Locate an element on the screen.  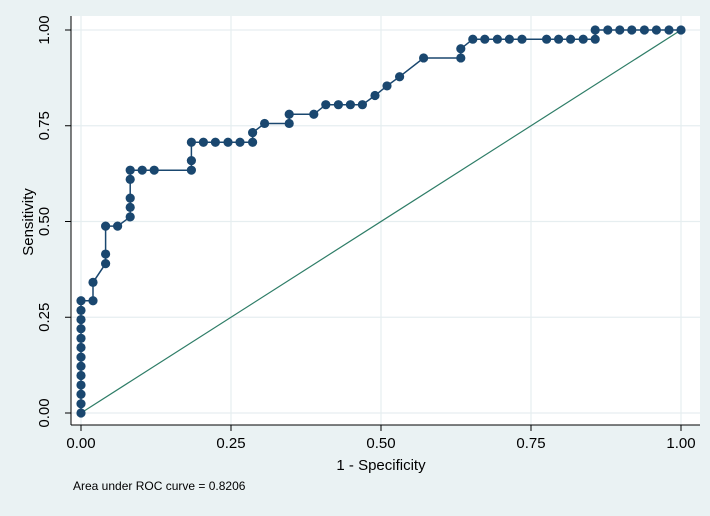
x-tick-label: 0.25 is located at coordinates (230, 443).